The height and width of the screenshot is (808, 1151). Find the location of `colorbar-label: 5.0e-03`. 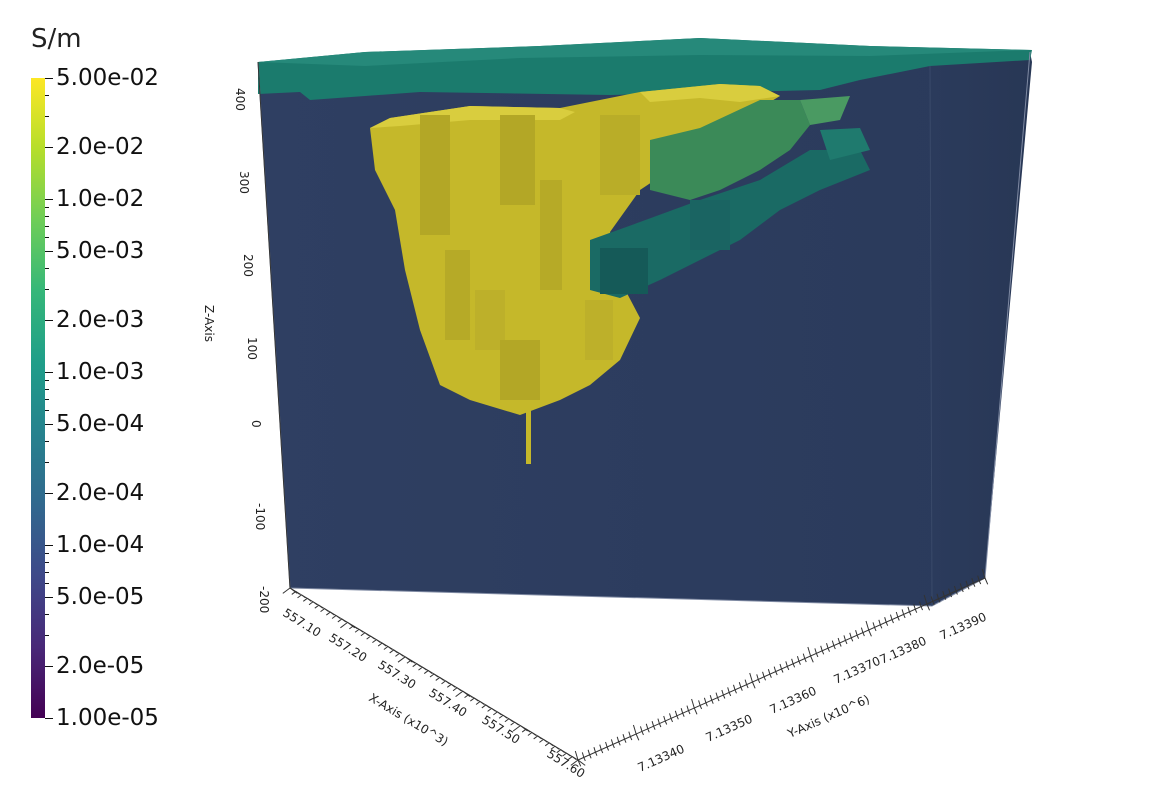

colorbar-label: 5.0e-03 is located at coordinates (100, 251).